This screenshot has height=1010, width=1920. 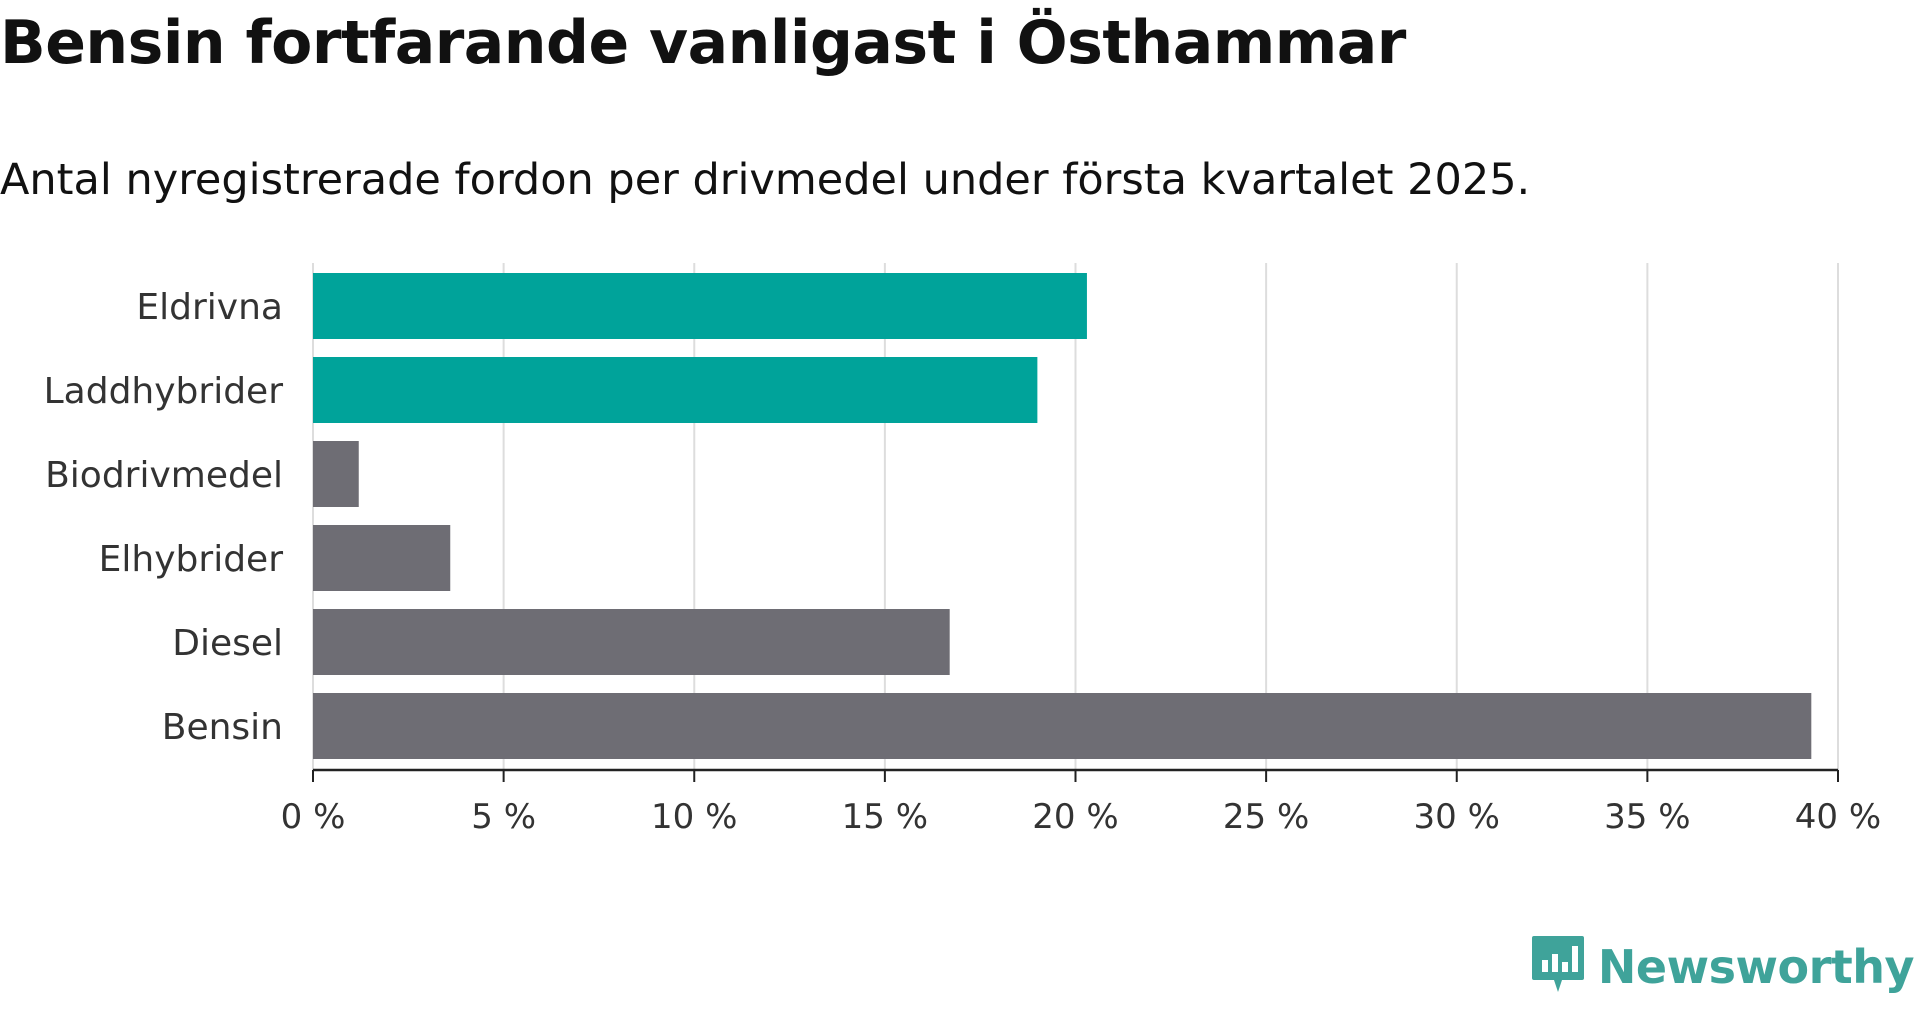 I want to click on brand-logo: Newsworthy, so click(x=1722, y=967).